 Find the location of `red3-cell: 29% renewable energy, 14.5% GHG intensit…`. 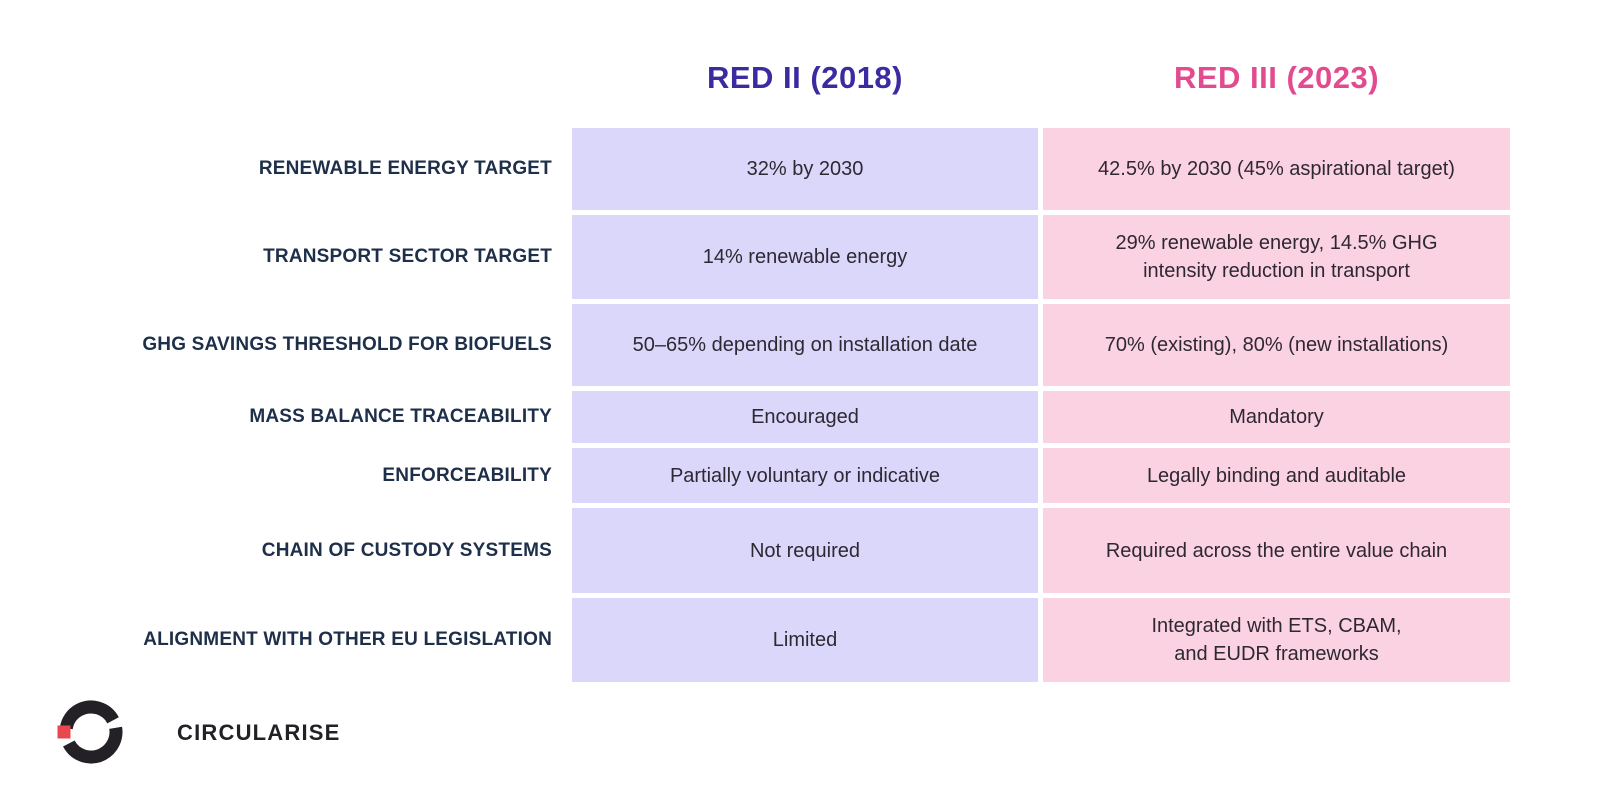

red3-cell: 29% renewable energy, 14.5% GHG intensit… is located at coordinates (1276, 257).